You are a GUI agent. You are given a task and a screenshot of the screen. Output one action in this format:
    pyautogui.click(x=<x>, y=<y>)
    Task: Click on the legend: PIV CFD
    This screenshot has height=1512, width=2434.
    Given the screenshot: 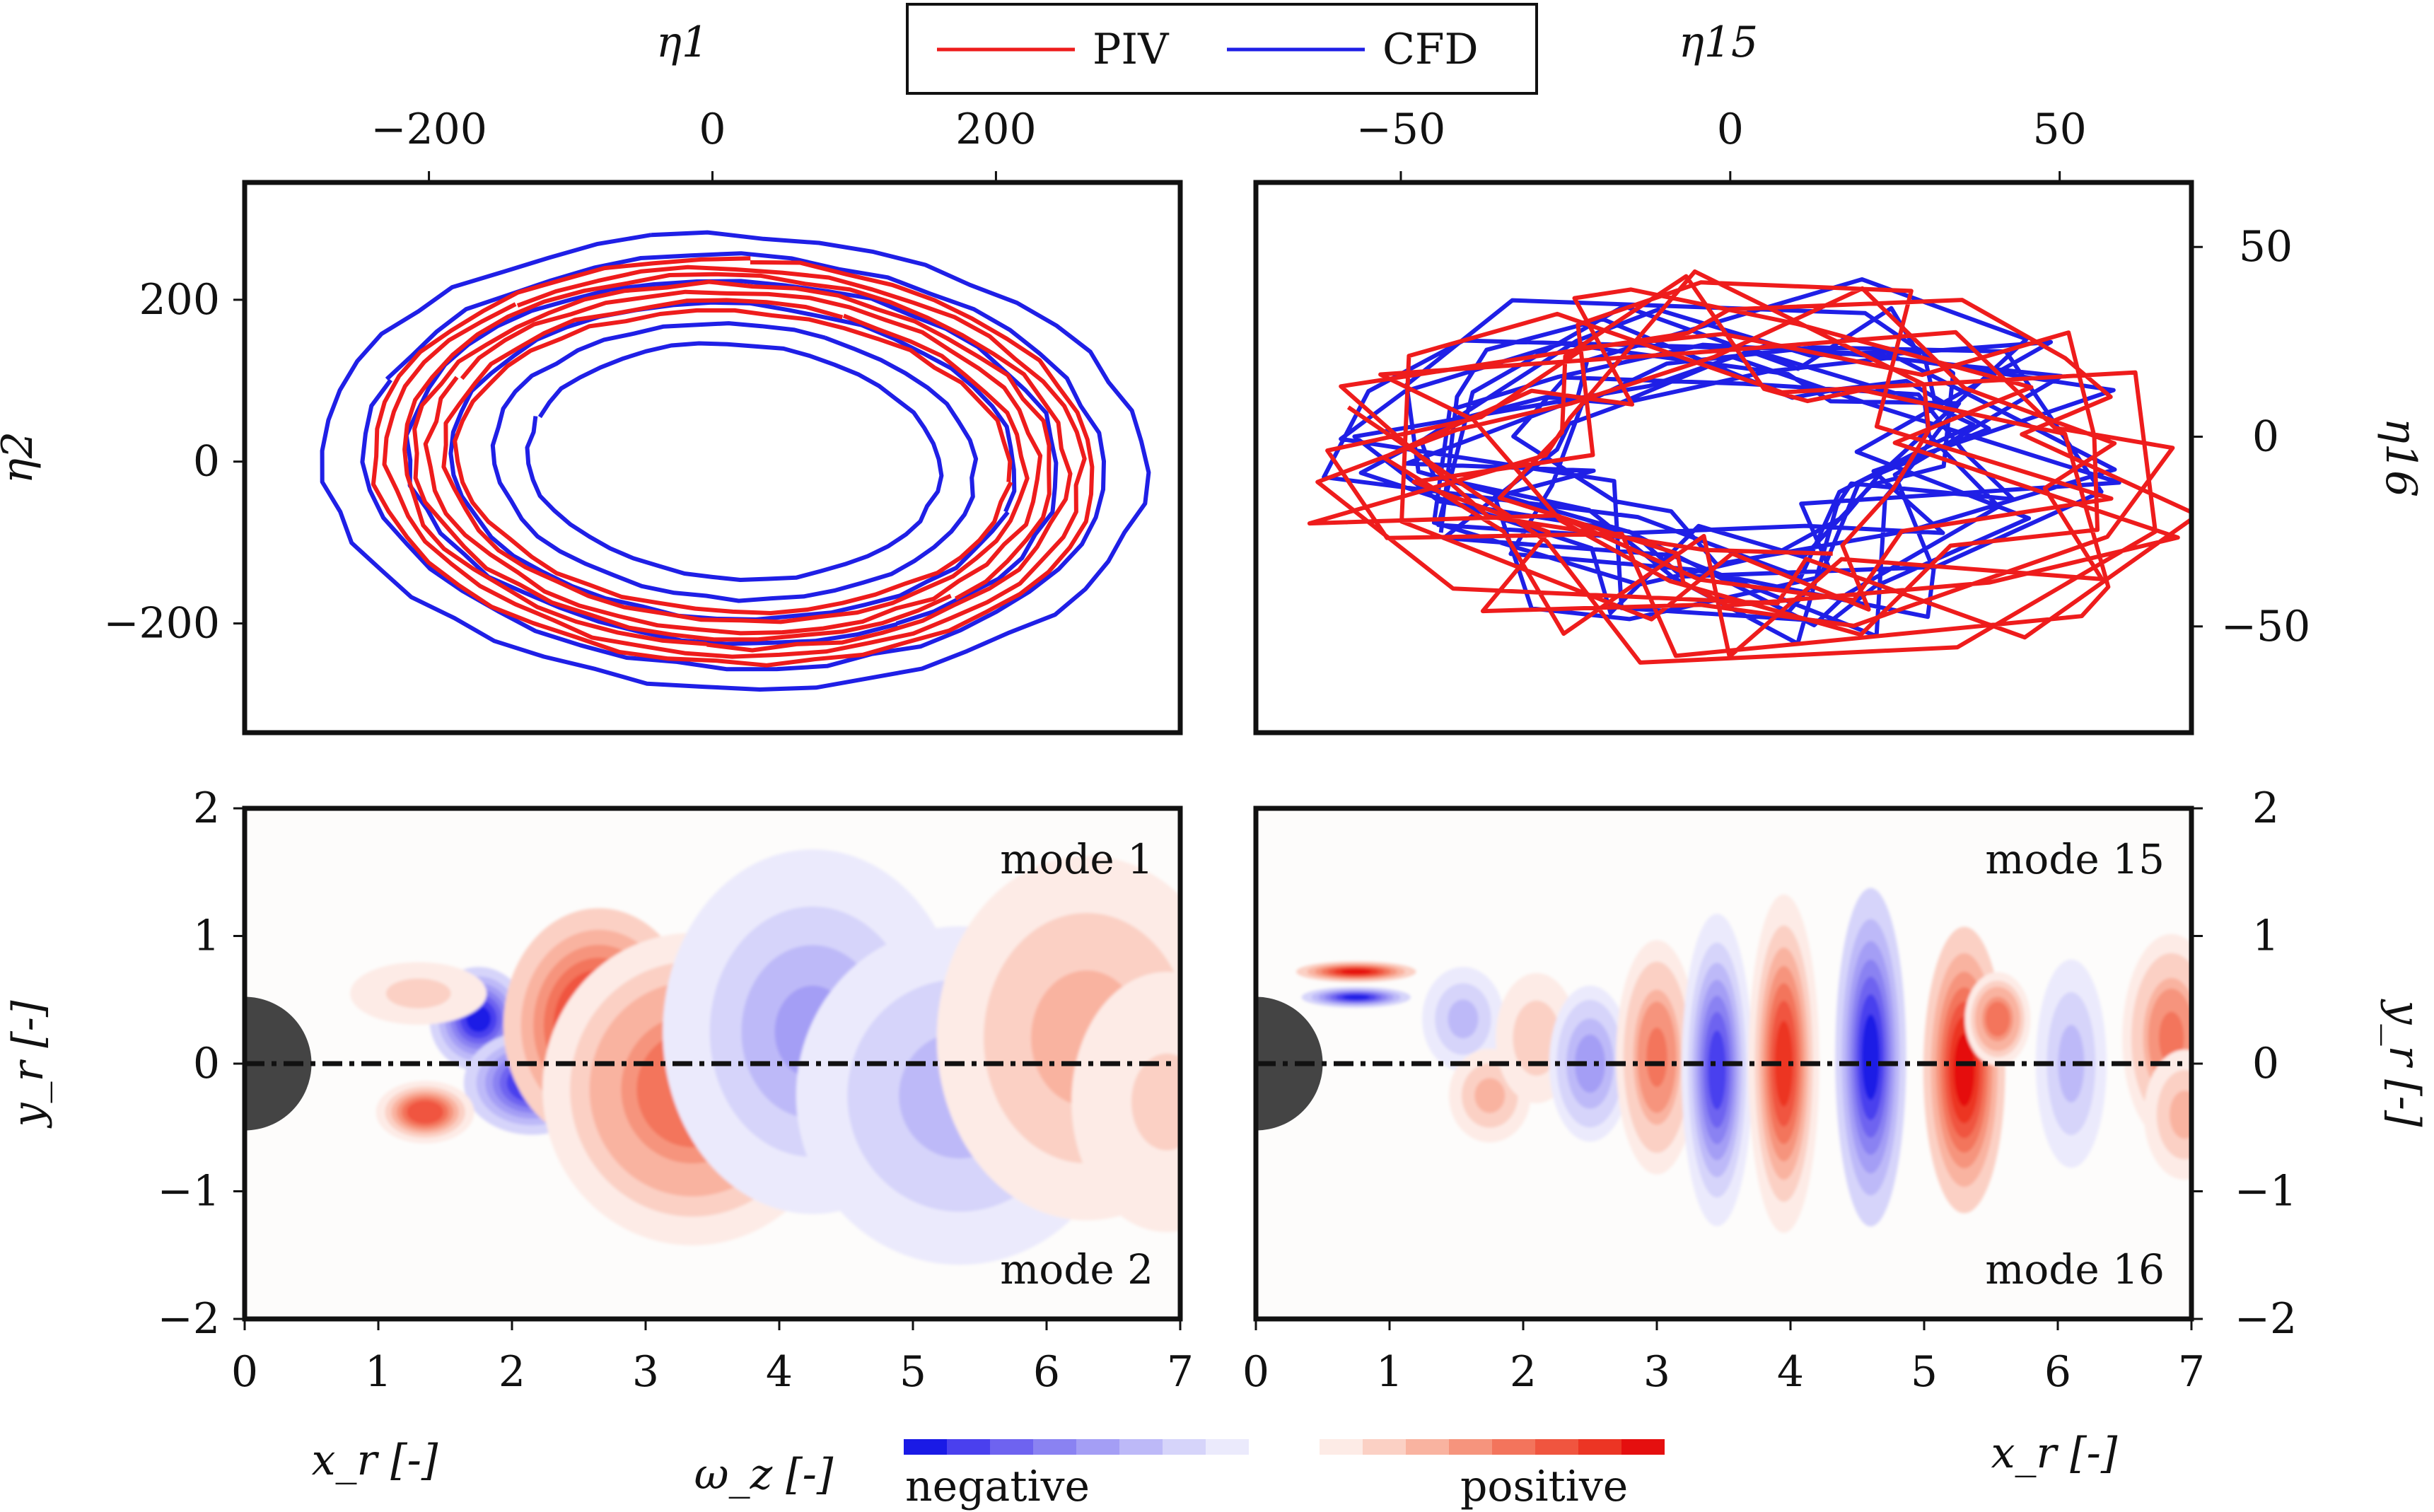 What is the action you would take?
    pyautogui.click(x=1222, y=49)
    